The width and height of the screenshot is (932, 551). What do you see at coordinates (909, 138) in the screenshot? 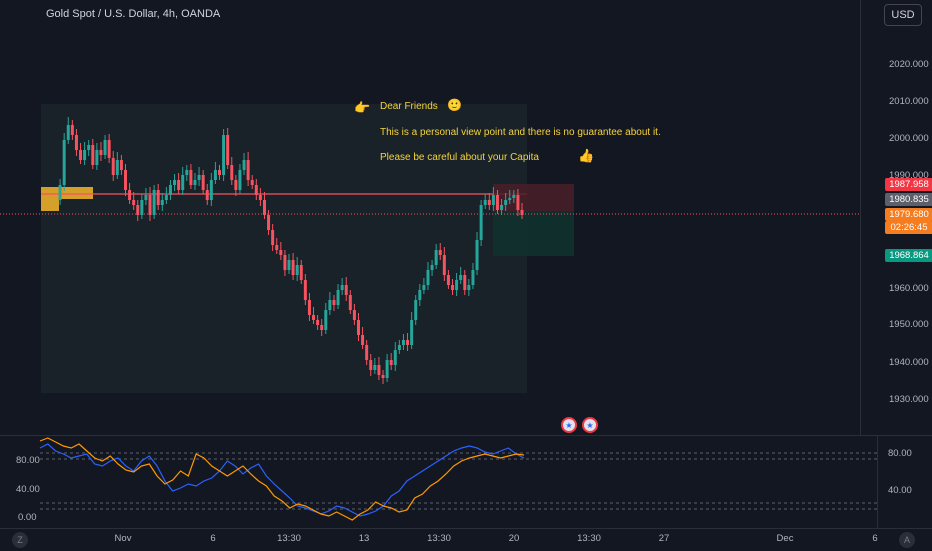
I see `price-tick: 2000.000` at bounding box center [909, 138].